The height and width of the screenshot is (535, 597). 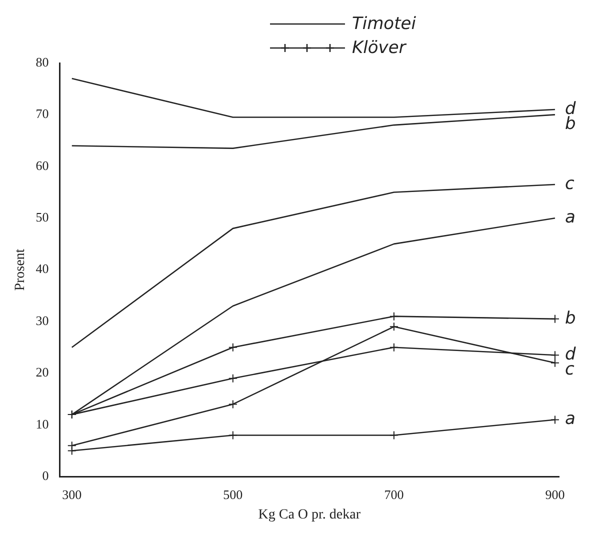 What do you see at coordinates (72, 494) in the screenshot?
I see `x-tick-label: 300` at bounding box center [72, 494].